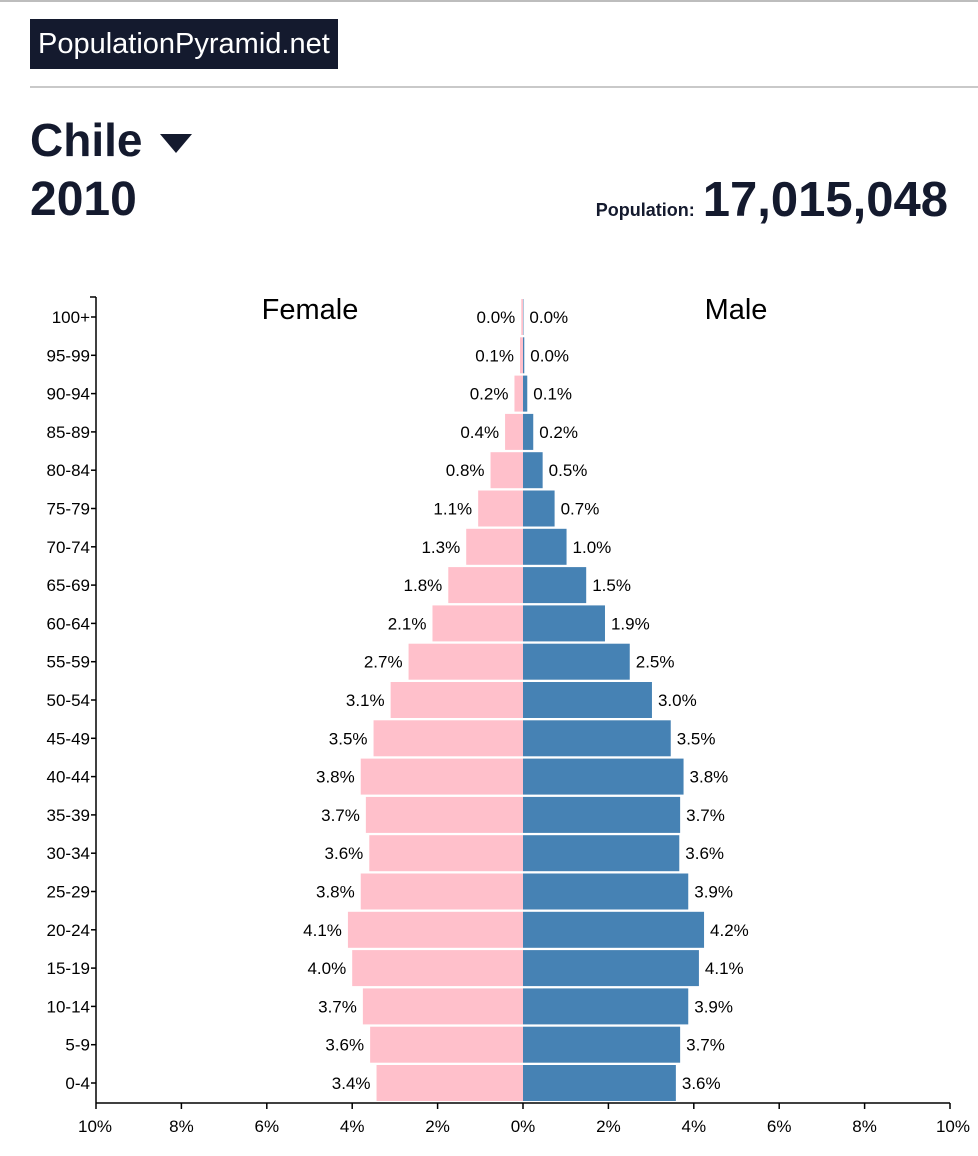 The width and height of the screenshot is (978, 1156). I want to click on male-value-label: 4.1%, so click(724, 968).